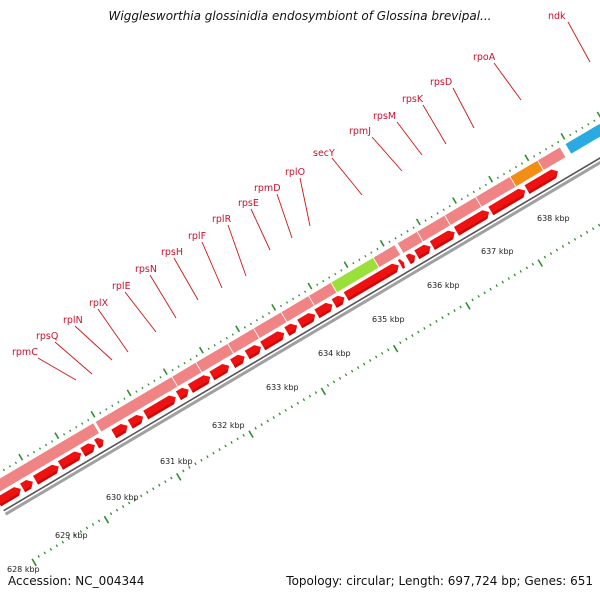 This screenshot has width=600, height=600. I want to click on gene-leader-rpmC, so click(57, 369).